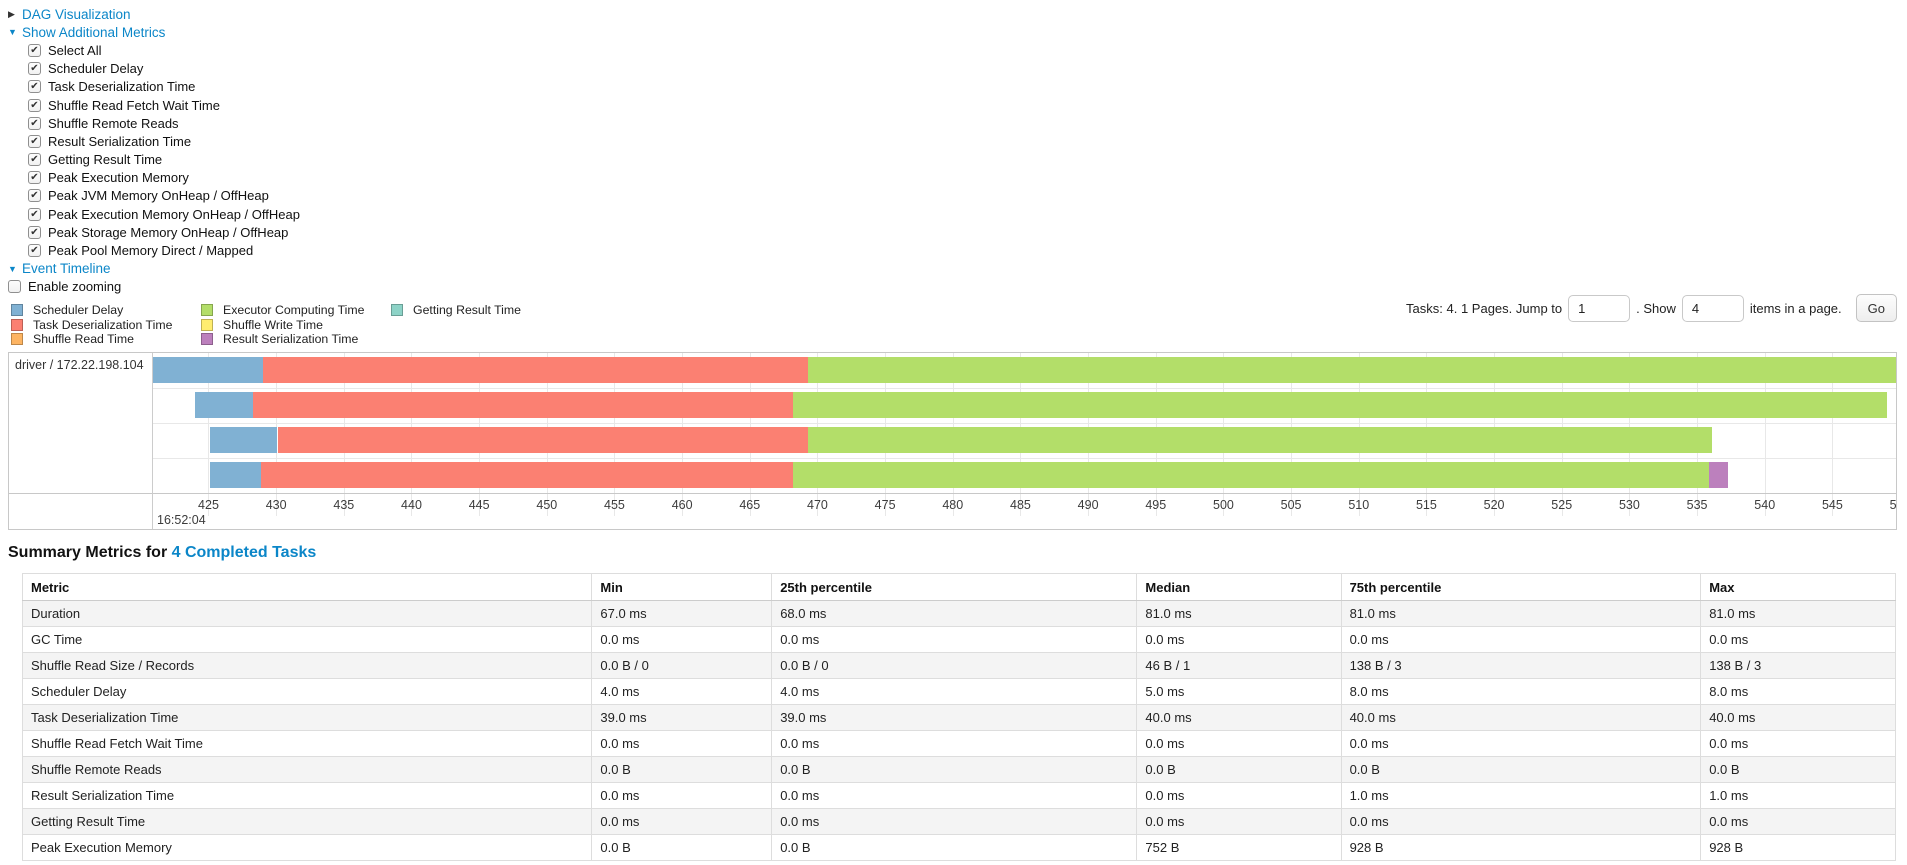  What do you see at coordinates (1765, 505) in the screenshot?
I see `axis-tick-label: 540` at bounding box center [1765, 505].